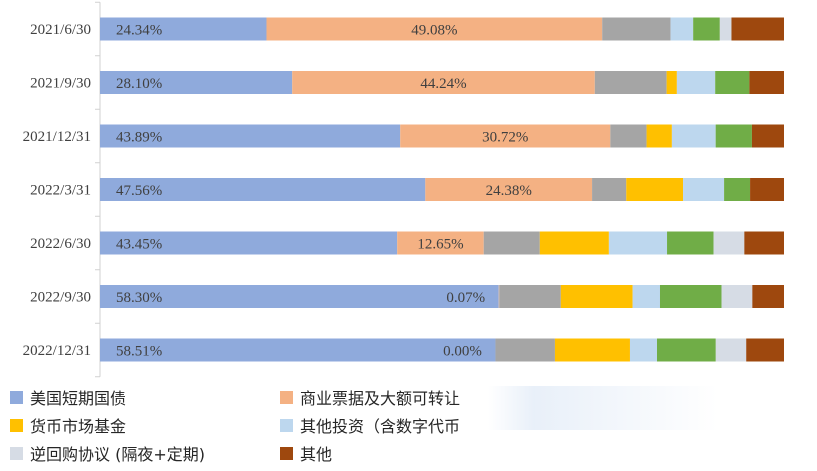 The height and width of the screenshot is (471, 817). I want to click on legend-label: 其他, so click(316, 454).